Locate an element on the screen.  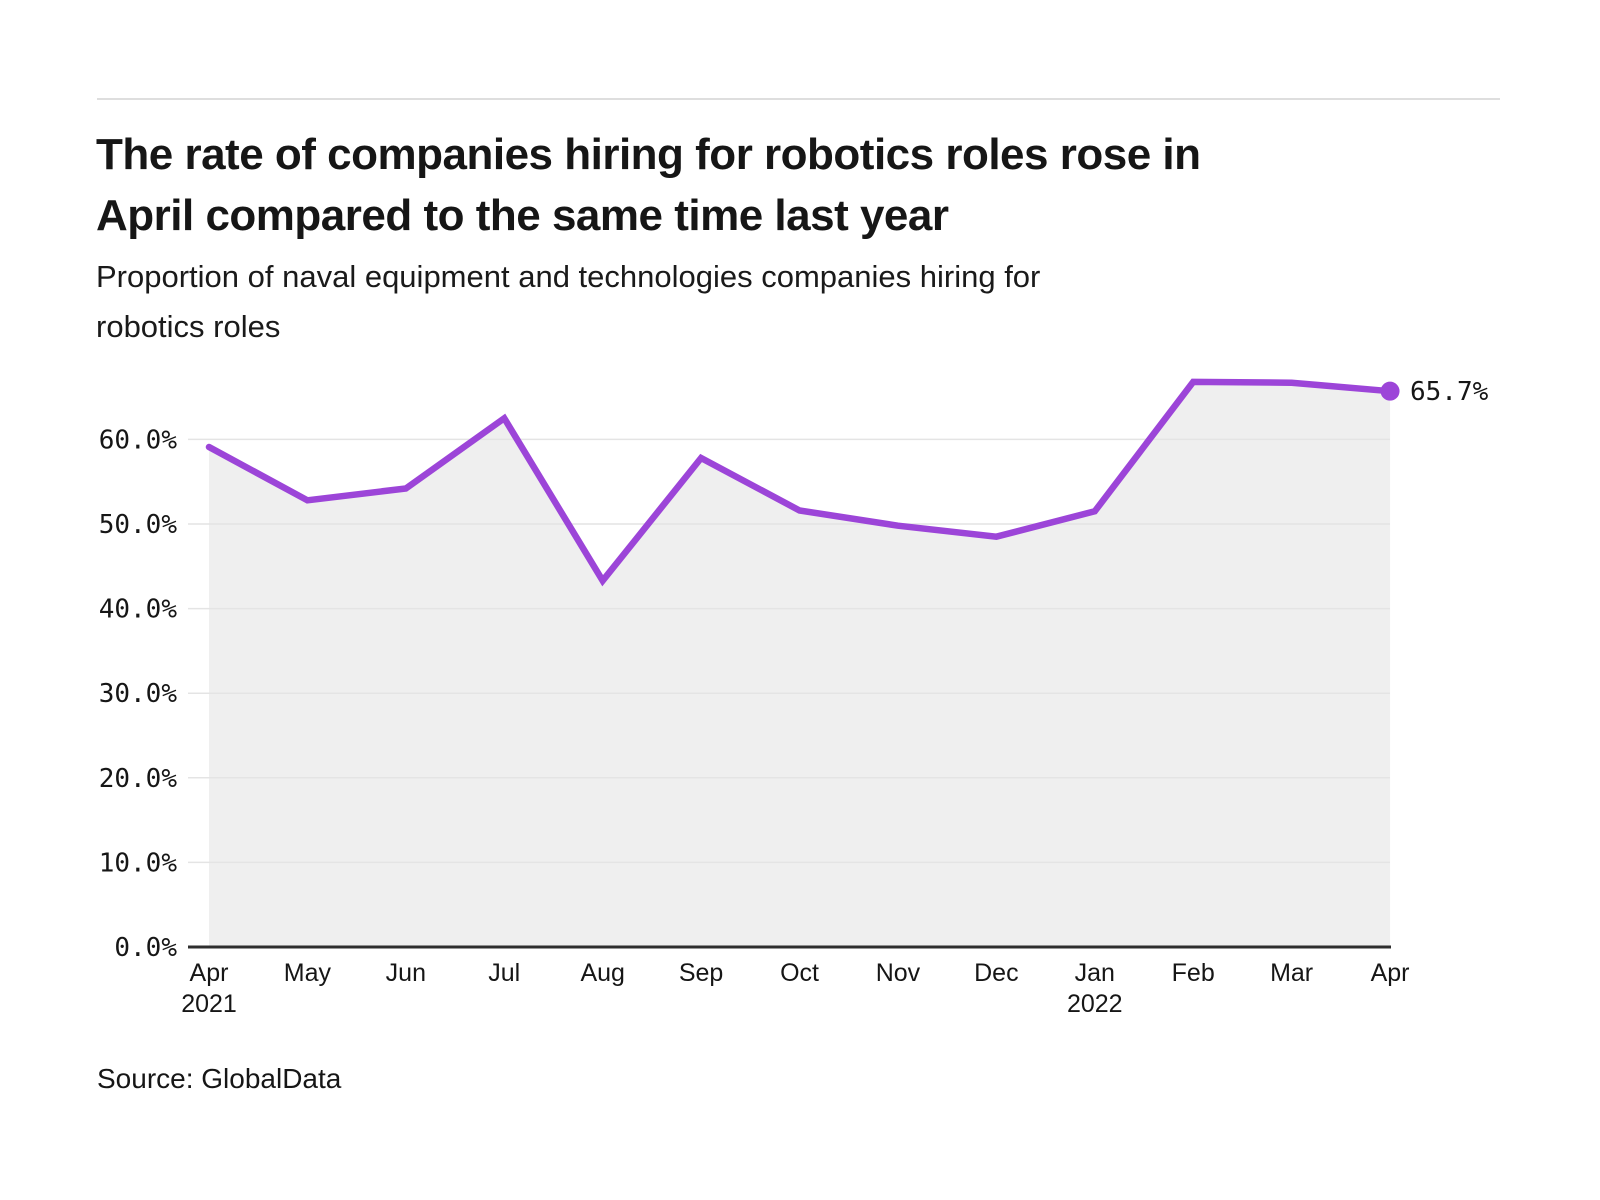
top-rule is located at coordinates (798, 99).